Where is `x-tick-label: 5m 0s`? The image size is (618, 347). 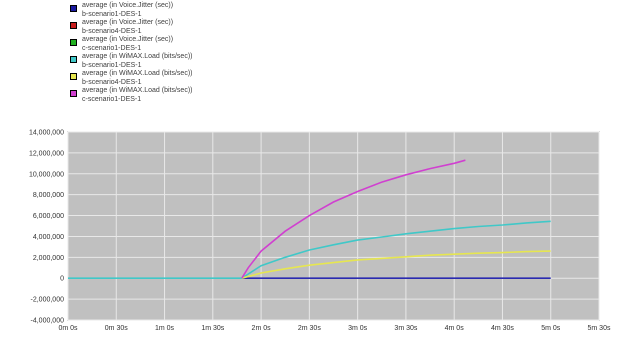 x-tick-label: 5m 0s is located at coordinates (551, 328).